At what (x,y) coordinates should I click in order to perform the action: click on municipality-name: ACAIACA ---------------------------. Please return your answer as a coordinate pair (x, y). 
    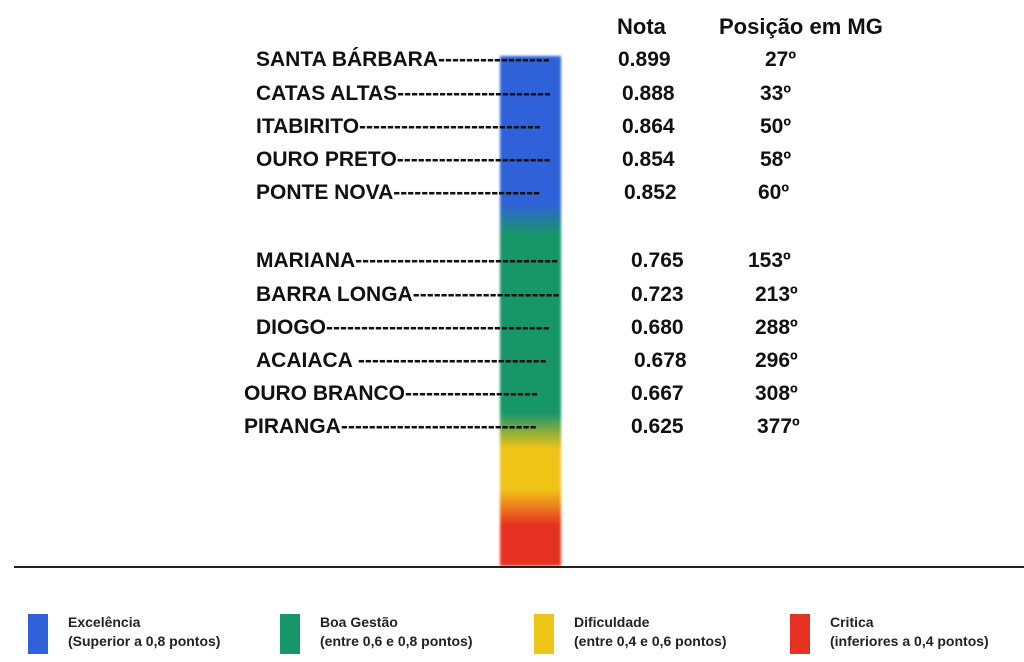
    Looking at the image, I should click on (401, 360).